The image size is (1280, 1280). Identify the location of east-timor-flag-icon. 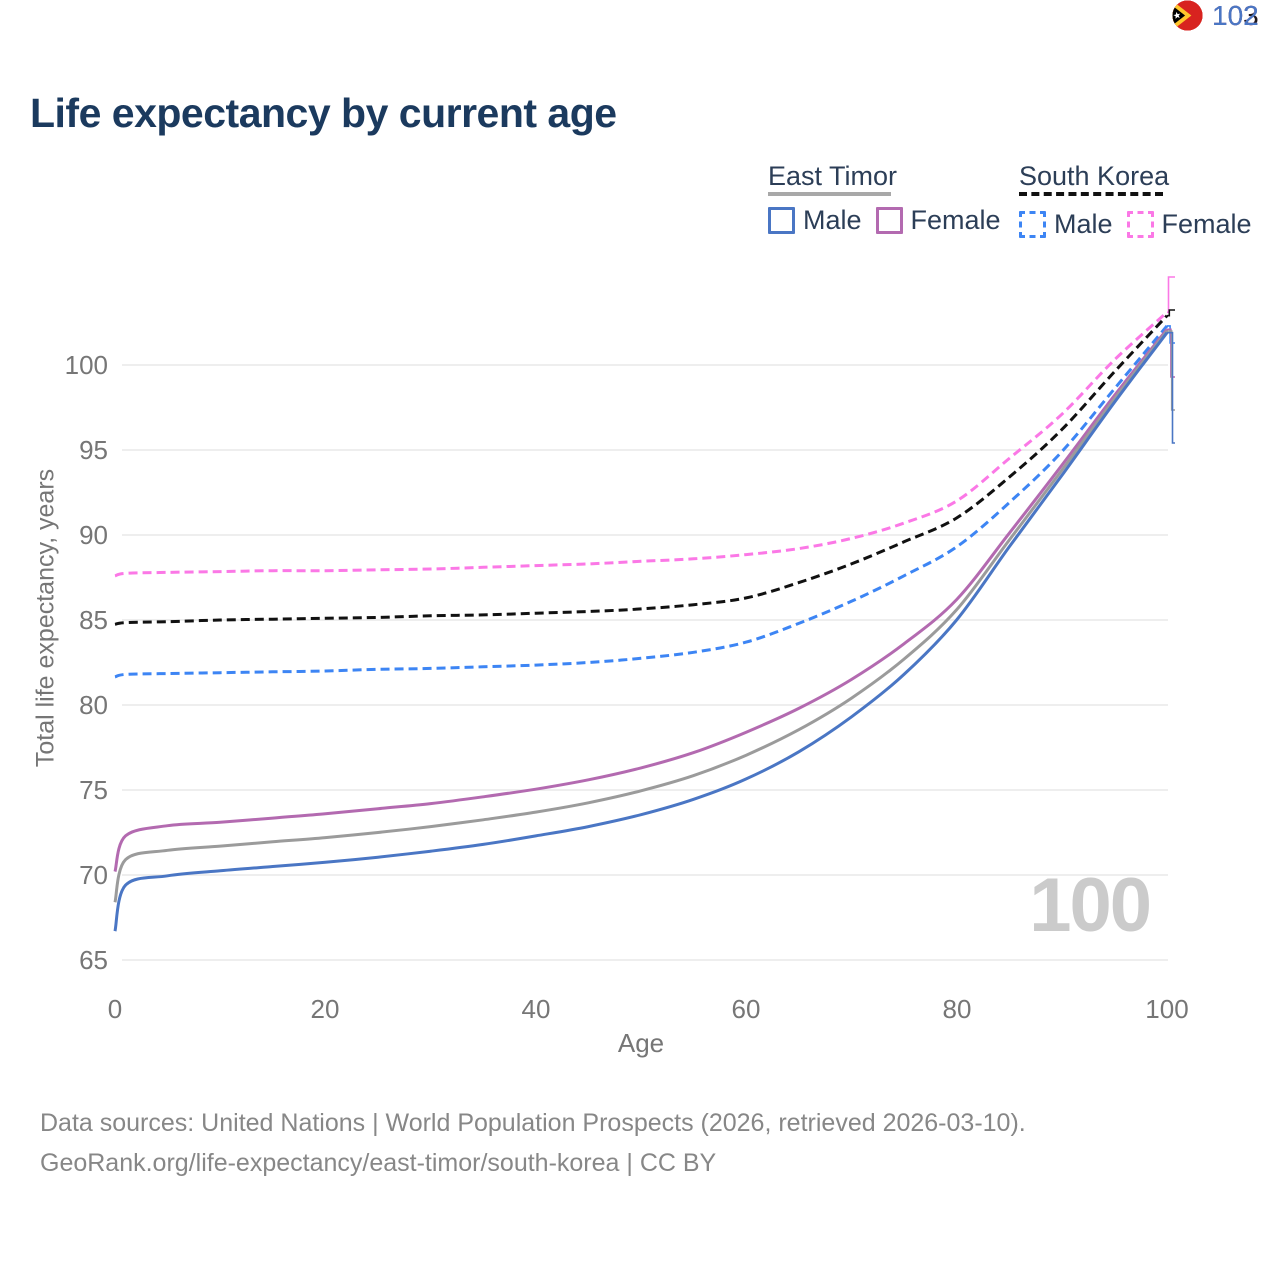
(1187, 15).